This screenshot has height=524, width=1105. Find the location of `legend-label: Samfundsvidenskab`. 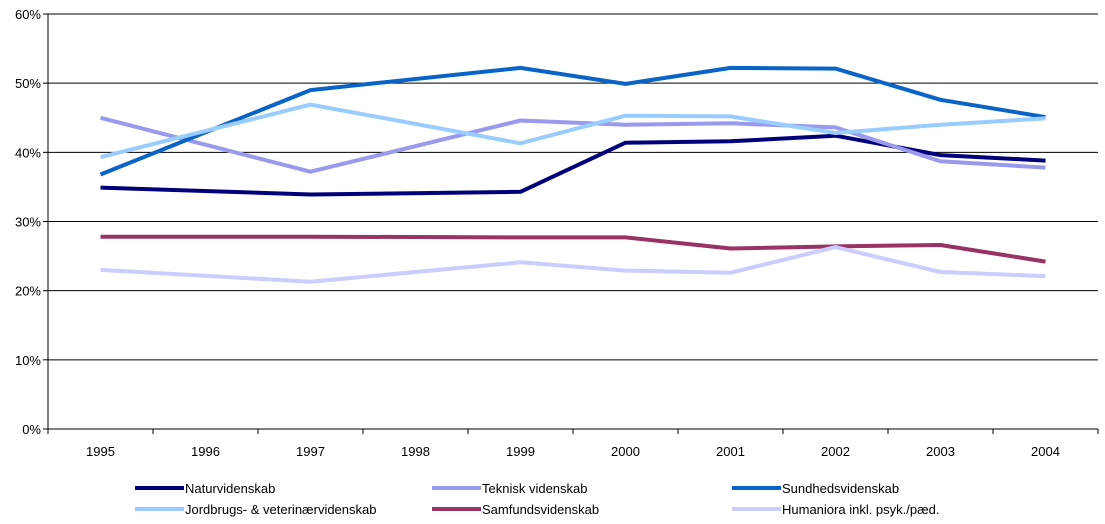

legend-label: Samfundsvidenskab is located at coordinates (540, 509).